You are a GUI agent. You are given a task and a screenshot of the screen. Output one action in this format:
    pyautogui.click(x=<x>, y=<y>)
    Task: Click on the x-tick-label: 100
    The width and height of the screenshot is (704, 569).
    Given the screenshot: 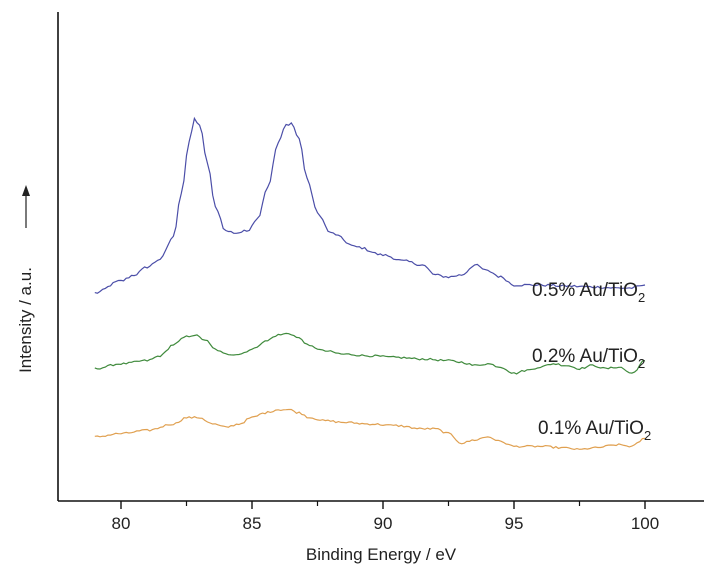 What is the action you would take?
    pyautogui.click(x=645, y=523)
    